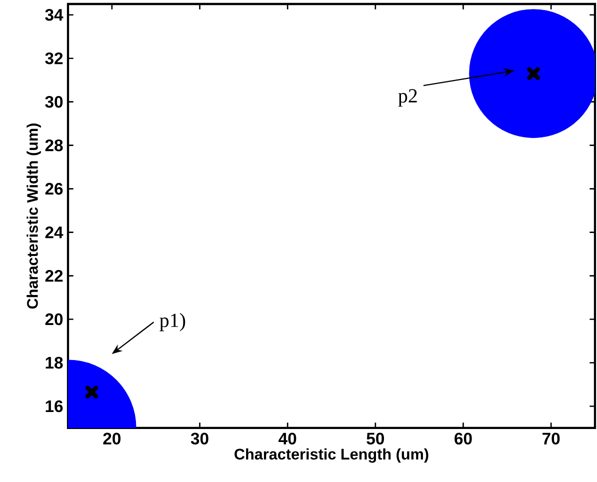  Describe the element at coordinates (54, 232) in the screenshot. I see `y-tick-label: 24` at that location.